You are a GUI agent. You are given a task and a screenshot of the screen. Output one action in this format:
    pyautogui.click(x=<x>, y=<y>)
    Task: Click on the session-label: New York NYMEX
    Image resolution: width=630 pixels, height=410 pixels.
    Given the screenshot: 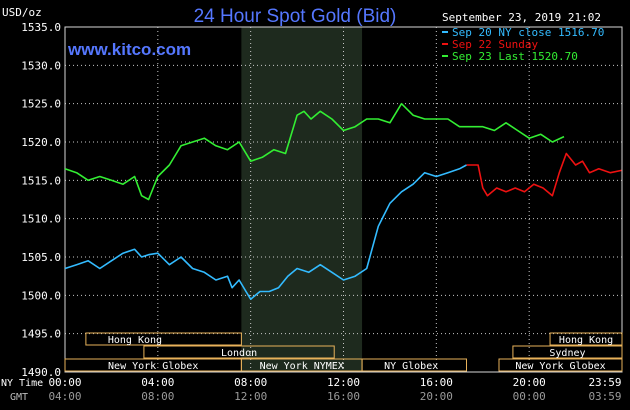 What is the action you would take?
    pyautogui.click(x=302, y=366)
    